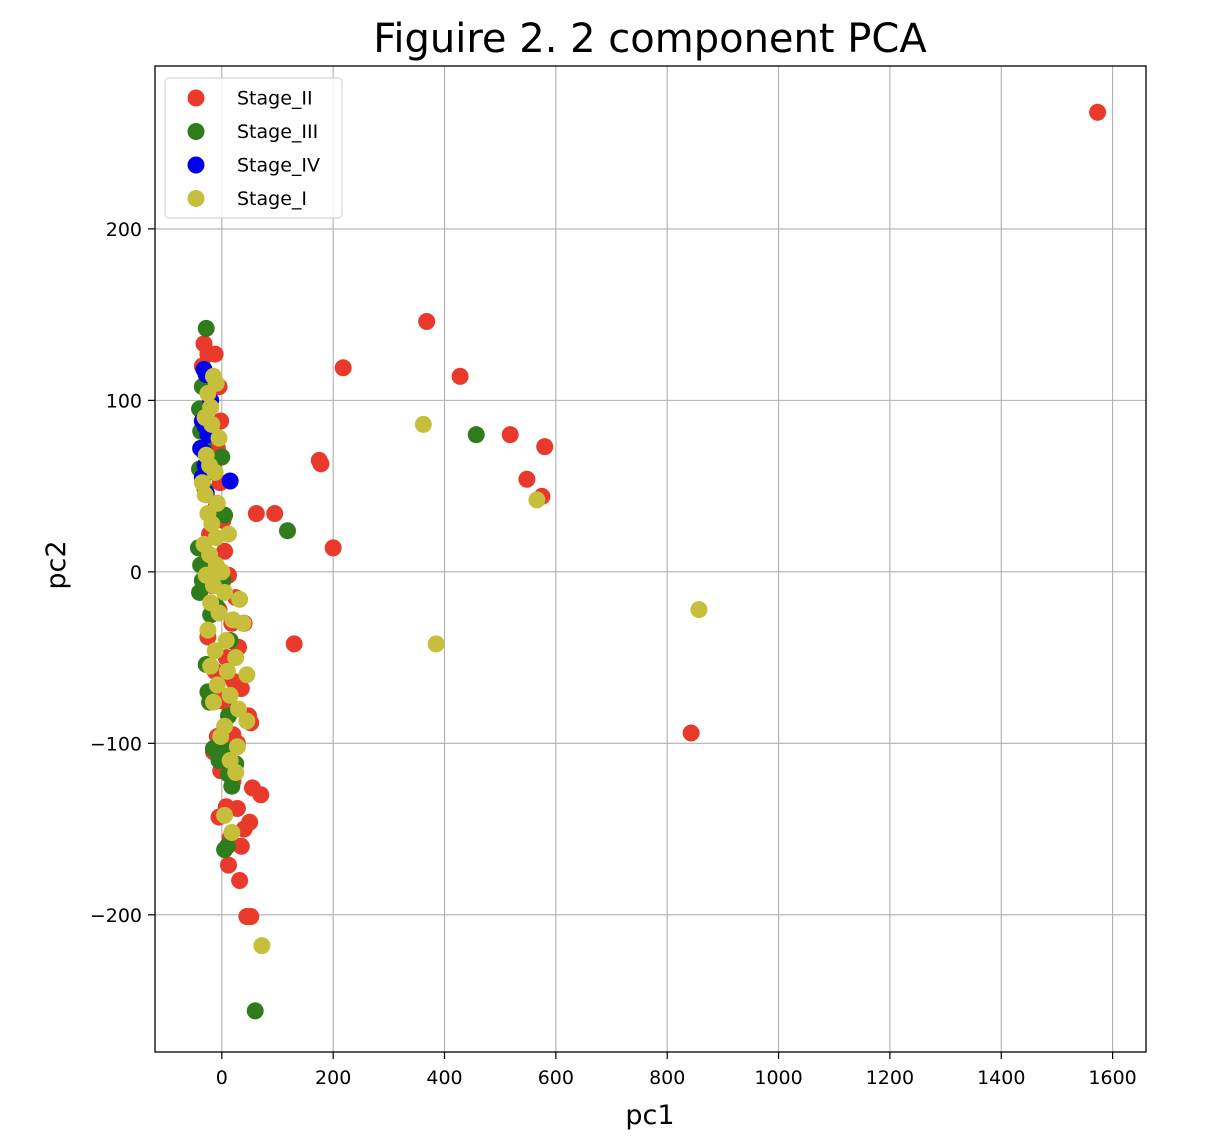 The image size is (1226, 1140). What do you see at coordinates (275, 99) in the screenshot?
I see `legend-label: Stage_II` at bounding box center [275, 99].